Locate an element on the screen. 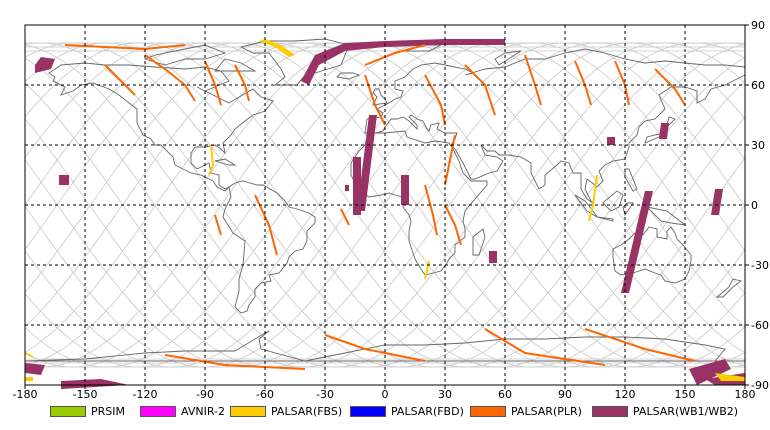  y-tick-label: 90 is located at coordinates (758, 25).